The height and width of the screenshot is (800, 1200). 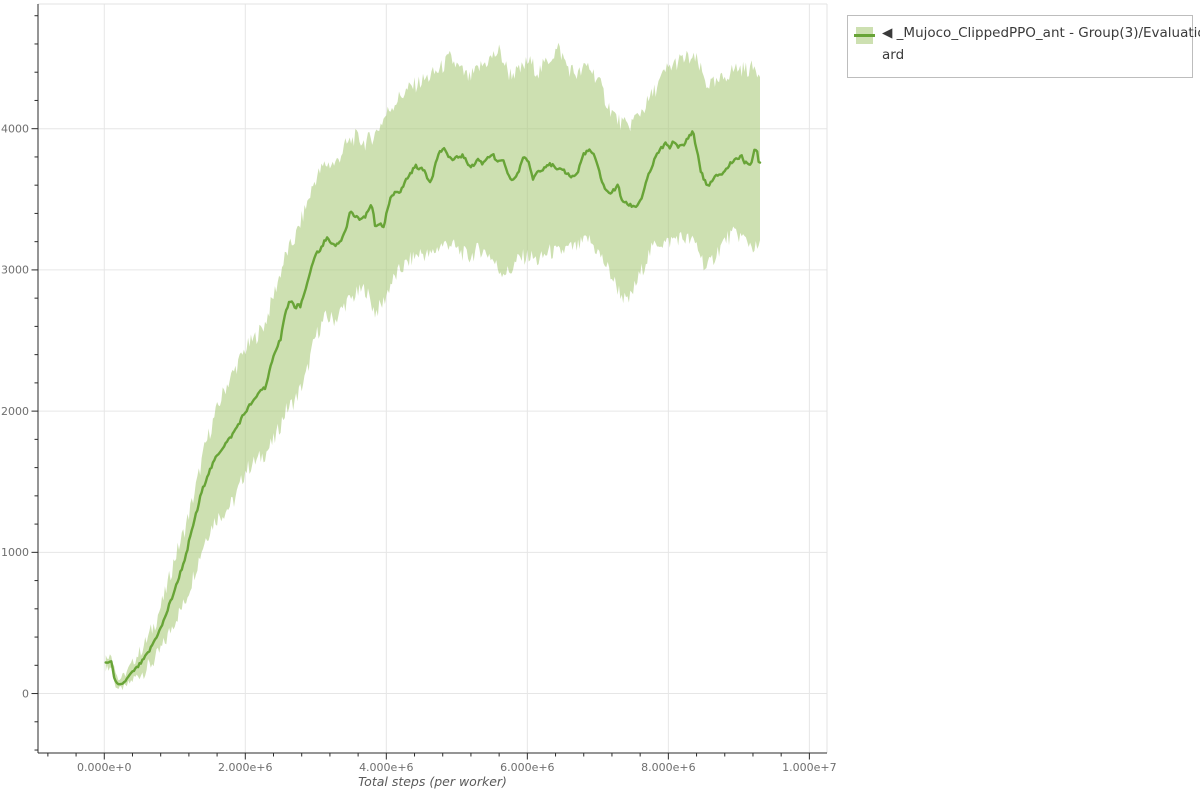 I want to click on y-tick-label: 0, so click(x=25, y=693).